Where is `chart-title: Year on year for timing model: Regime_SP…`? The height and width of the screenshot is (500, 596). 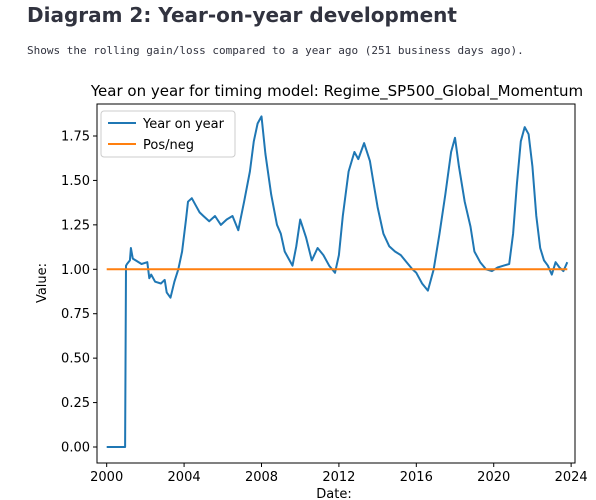
chart-title: Year on year for timing model: Regime_SP… is located at coordinates (336, 91).